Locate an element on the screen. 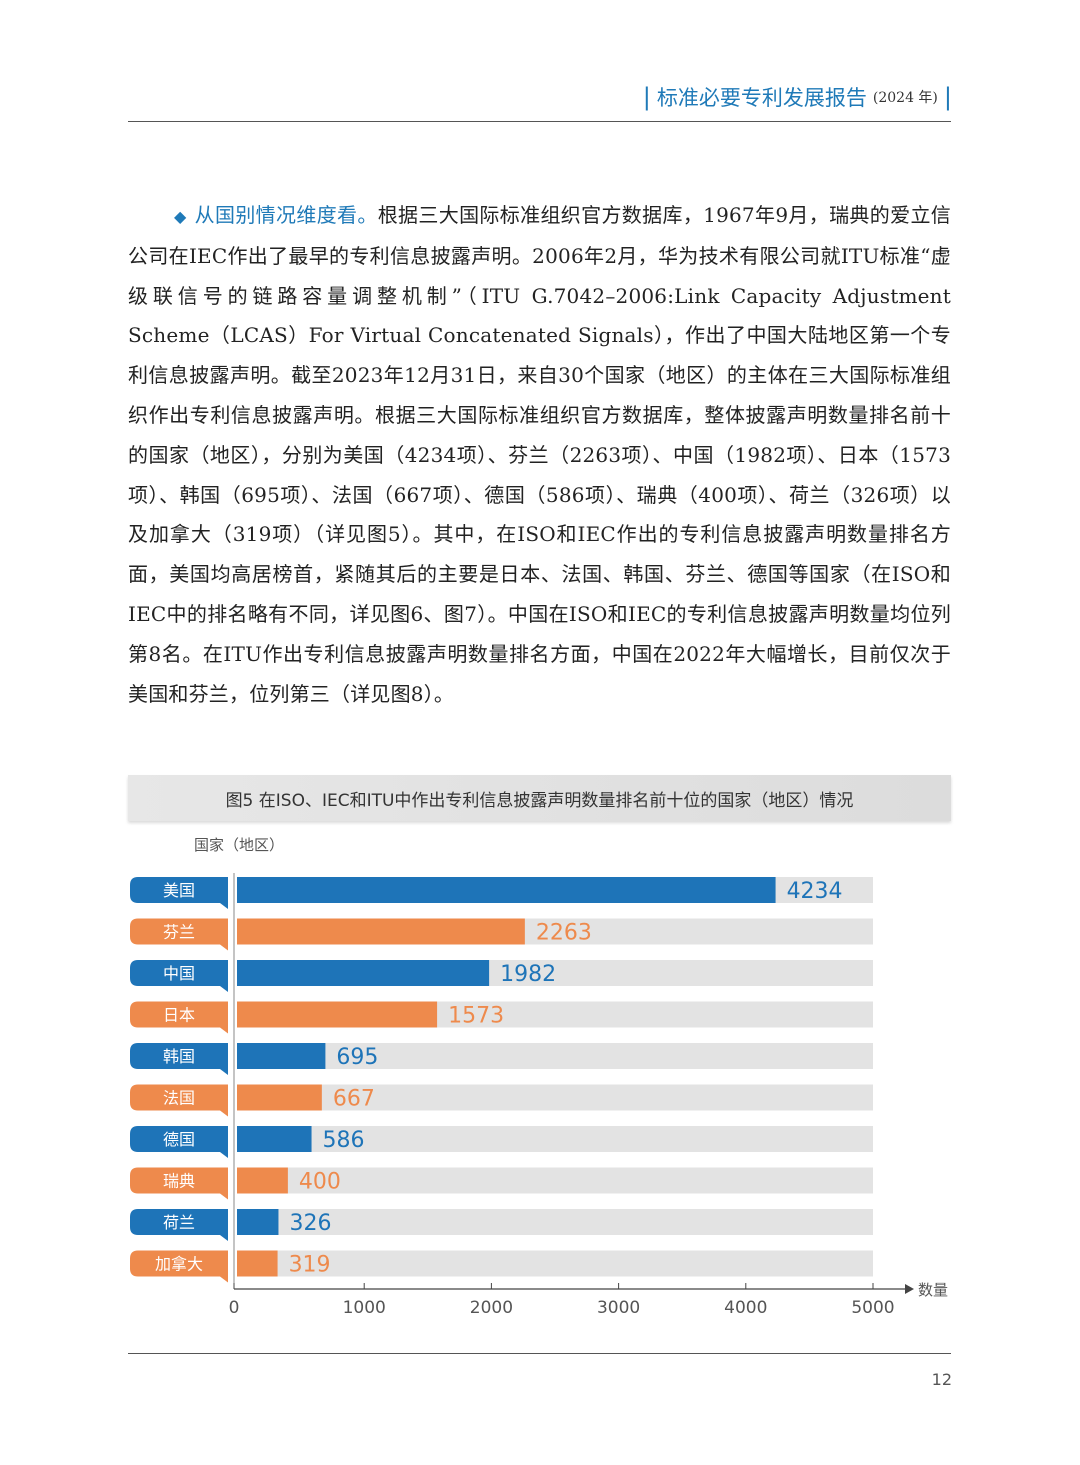  category-label: 瑞典 is located at coordinates (179, 1181).